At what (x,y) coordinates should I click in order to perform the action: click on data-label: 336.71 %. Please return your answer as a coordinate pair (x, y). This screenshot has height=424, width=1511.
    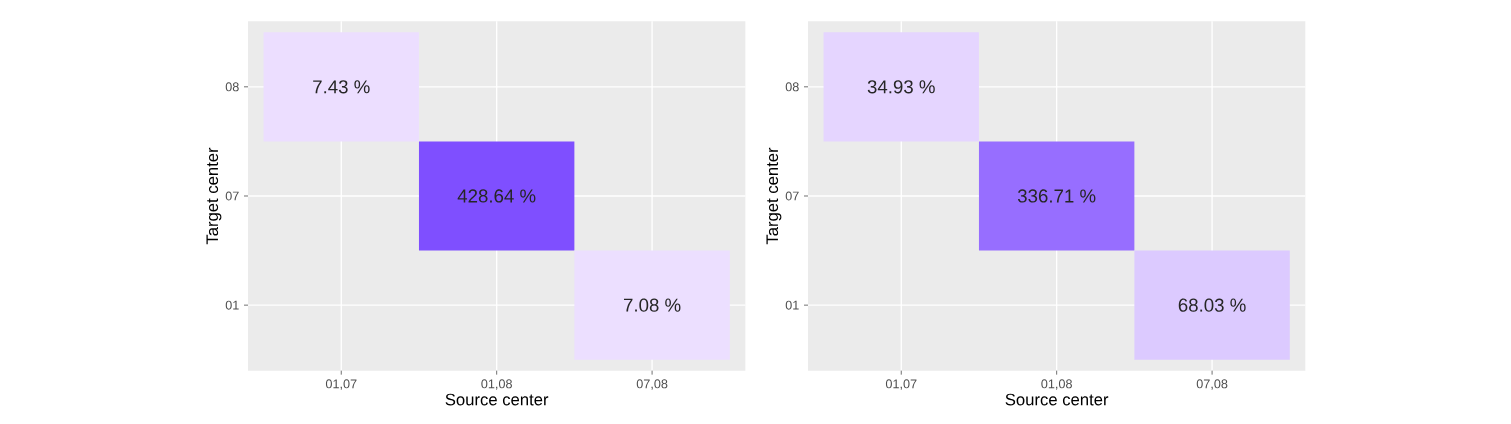
    Looking at the image, I should click on (1056, 196).